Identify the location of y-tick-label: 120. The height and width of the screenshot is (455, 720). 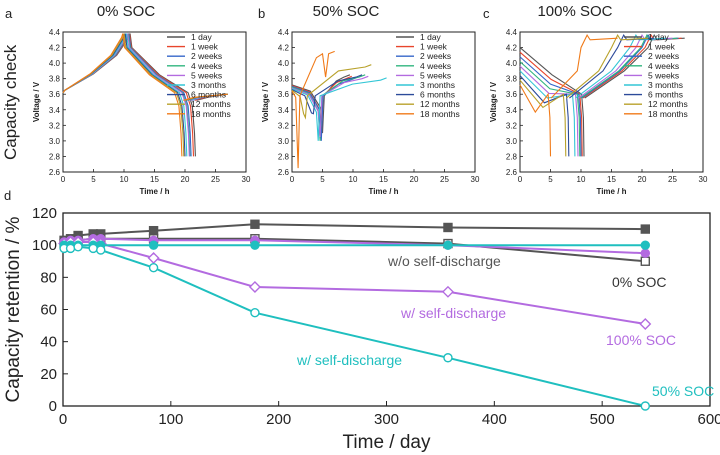
(44, 213).